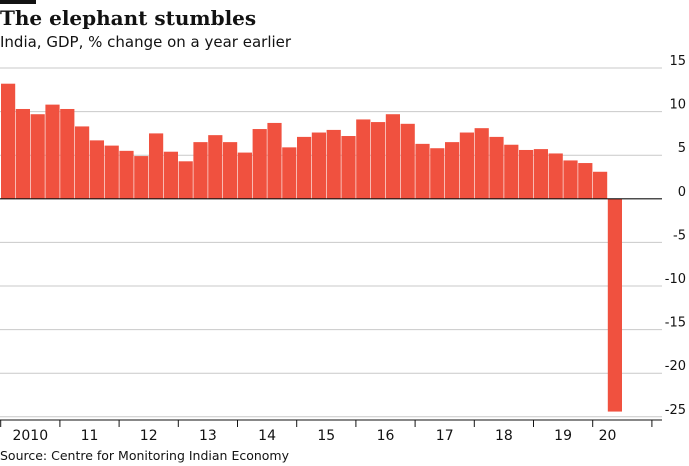 Image resolution: width=689 pixels, height=466 pixels. What do you see at coordinates (677, 61) in the screenshot?
I see `y-tick-label: 15` at bounding box center [677, 61].